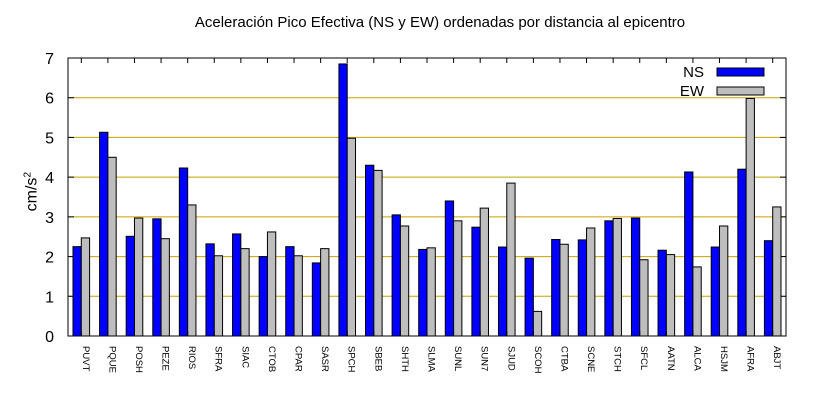 The width and height of the screenshot is (820, 400). I want to click on y-tick-label: 2, so click(49, 258).